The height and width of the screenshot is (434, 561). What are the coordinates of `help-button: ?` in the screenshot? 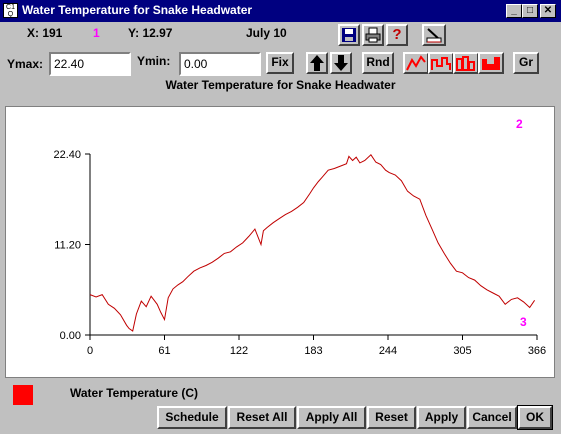 It's located at (397, 35).